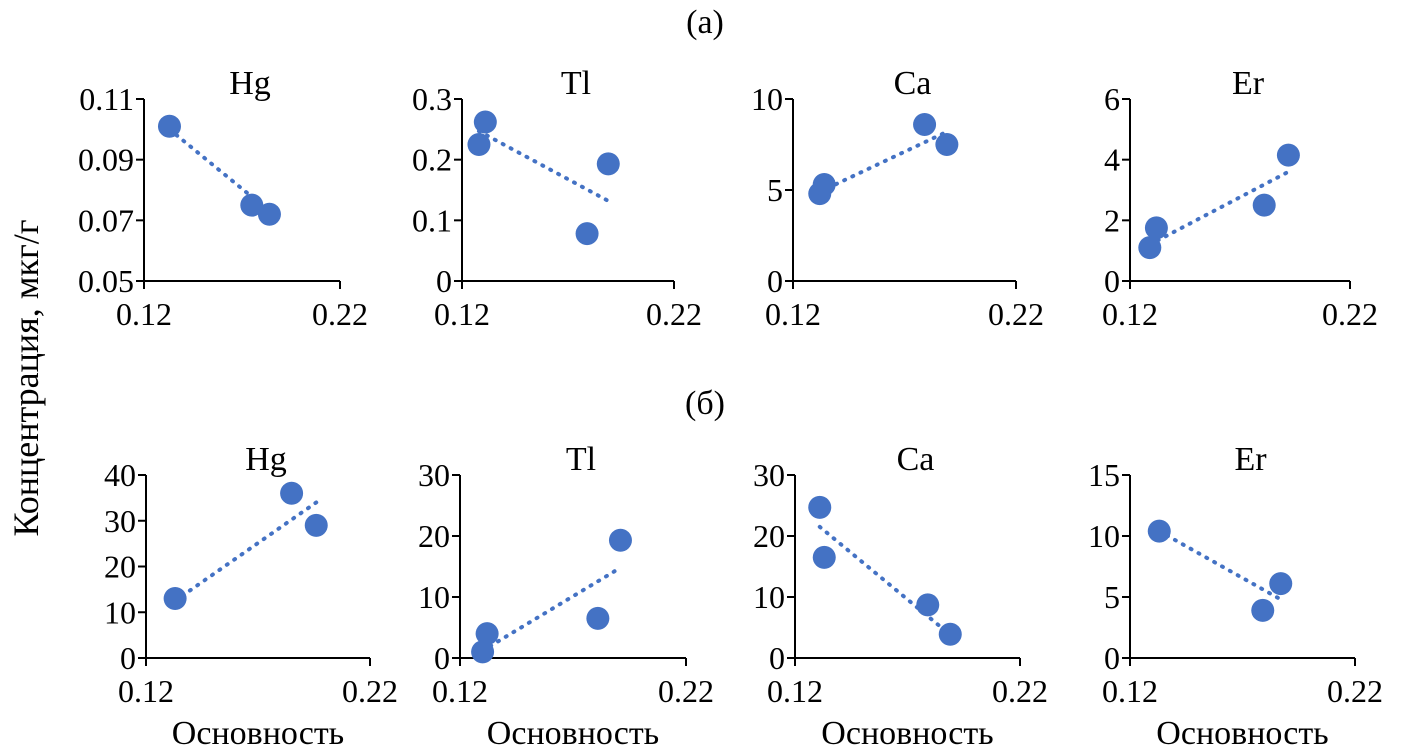 The height and width of the screenshot is (753, 1407). I want to click on panel-label-b: (б), so click(705, 403).